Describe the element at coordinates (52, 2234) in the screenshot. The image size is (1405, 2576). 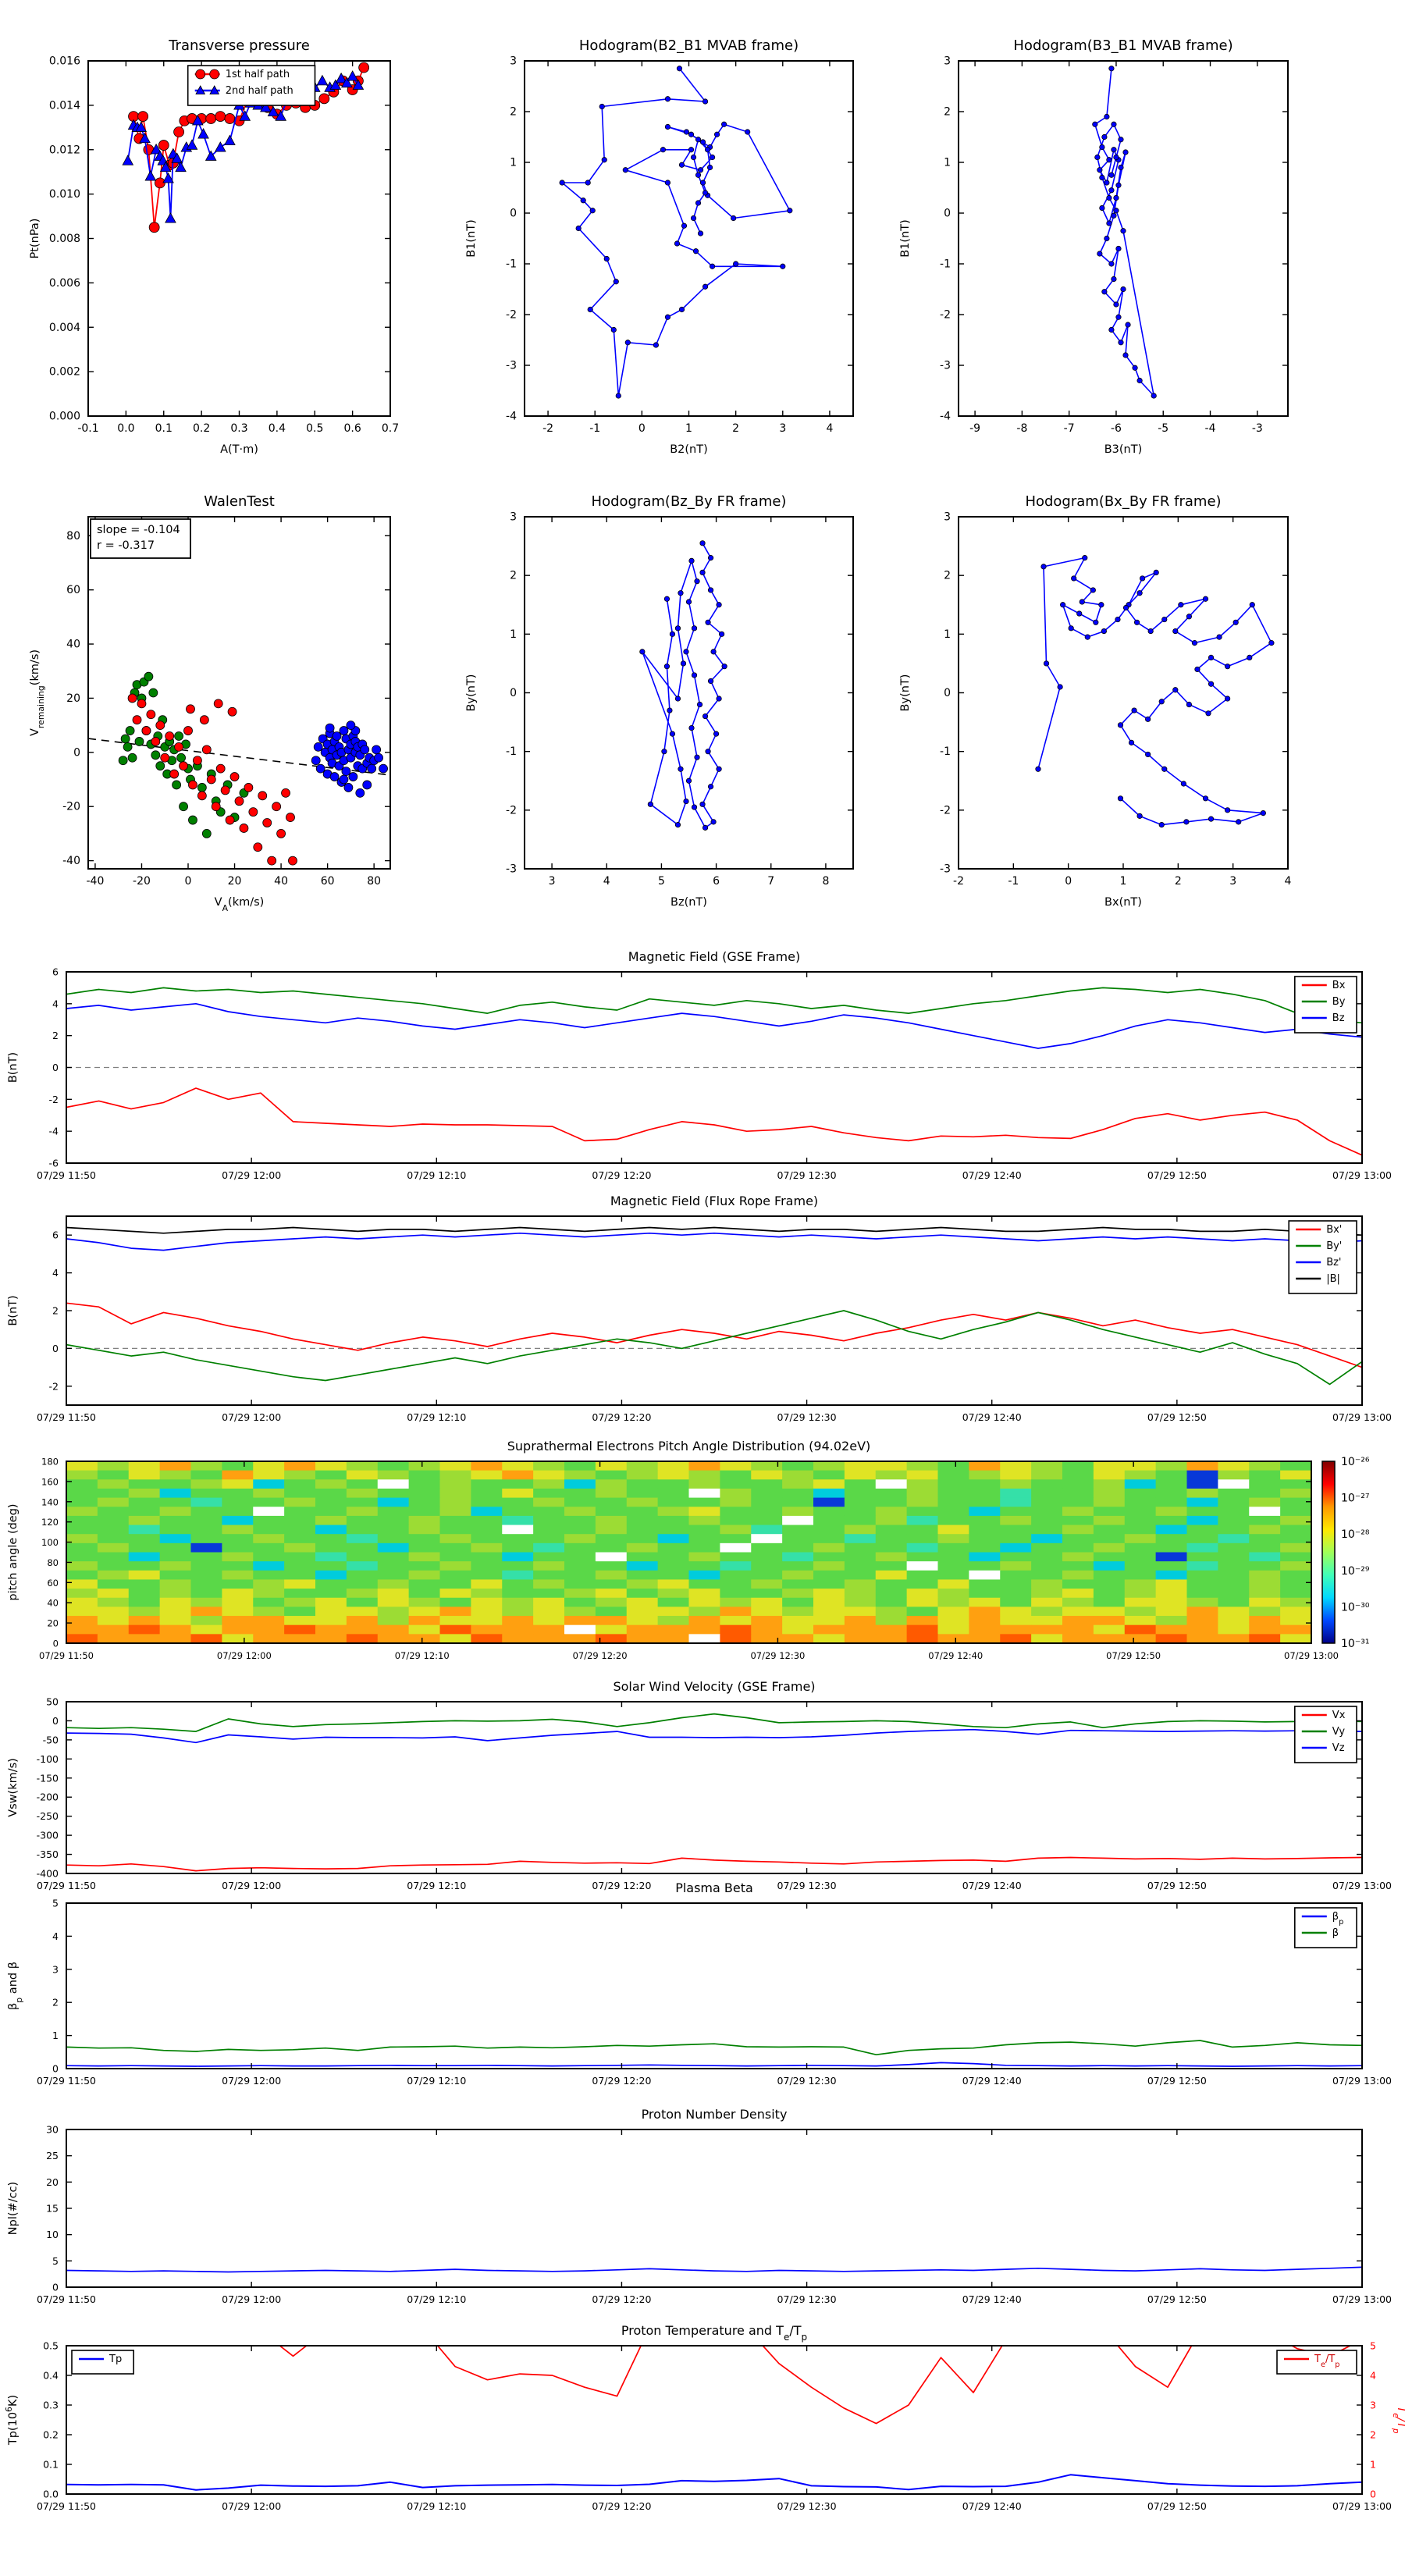
I see `svg-text: 10` at that location.